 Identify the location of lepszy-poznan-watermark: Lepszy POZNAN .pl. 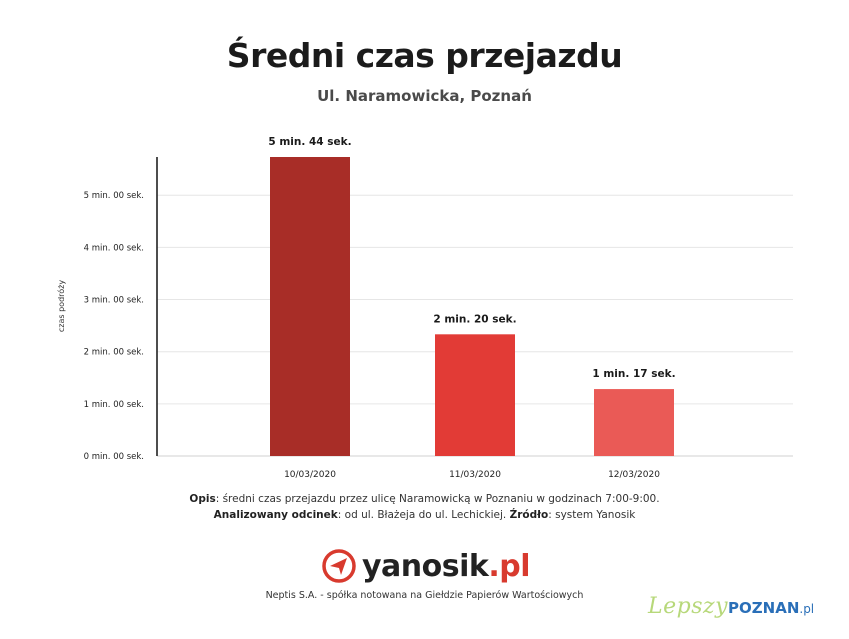
(731, 614).